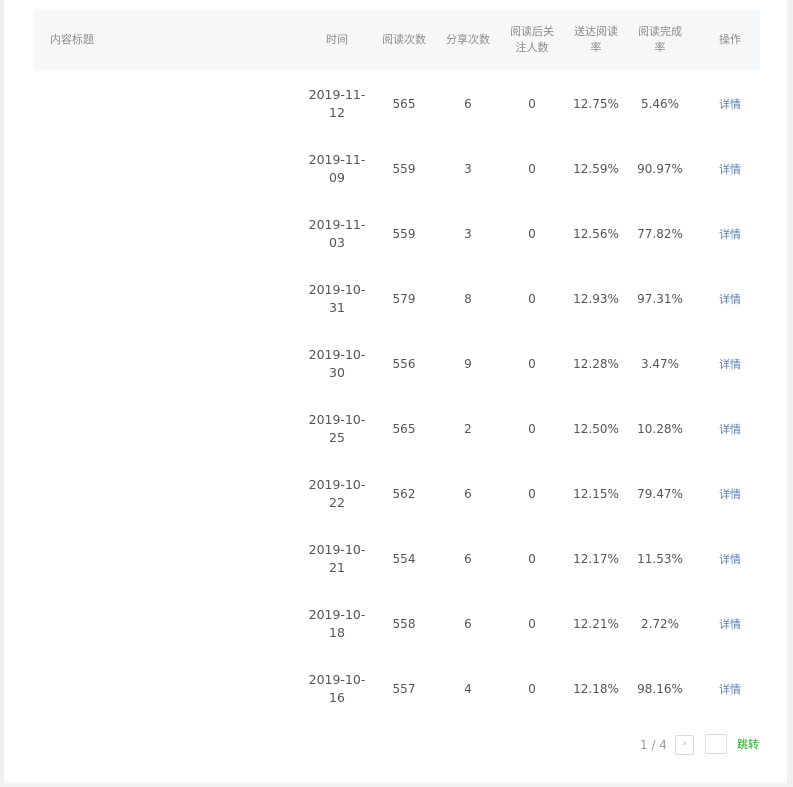  What do you see at coordinates (596, 233) in the screenshot?
I see `cell-delivery-rate-container: 12.56%` at bounding box center [596, 233].